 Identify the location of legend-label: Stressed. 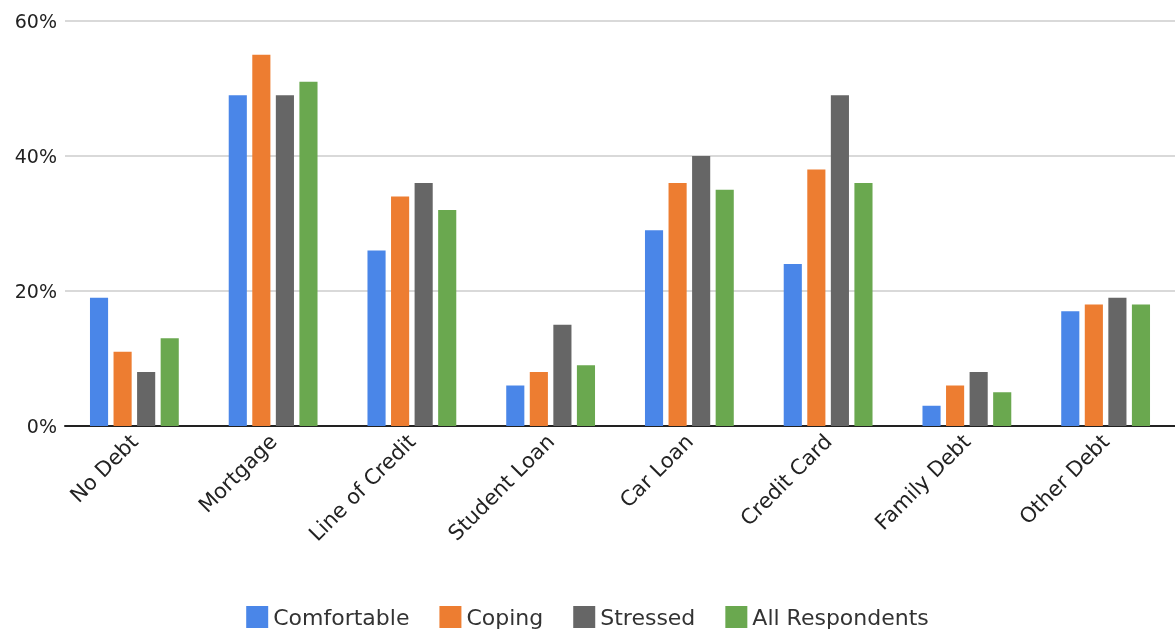
(648, 617).